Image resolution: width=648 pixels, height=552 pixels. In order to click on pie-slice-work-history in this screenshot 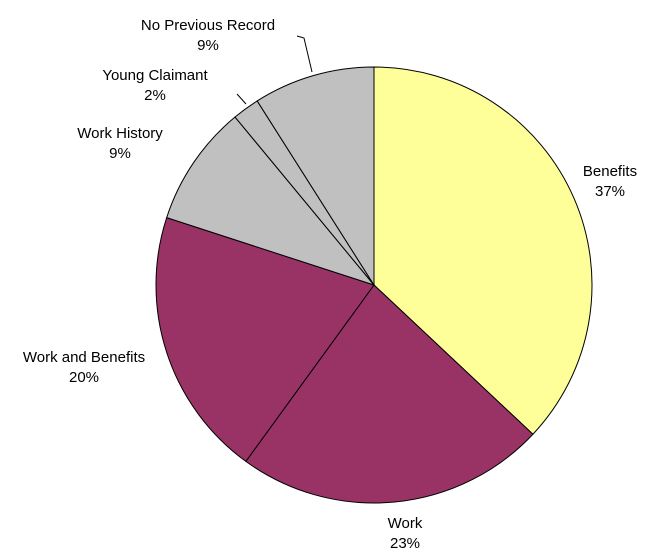, I will do `click(271, 201)`.